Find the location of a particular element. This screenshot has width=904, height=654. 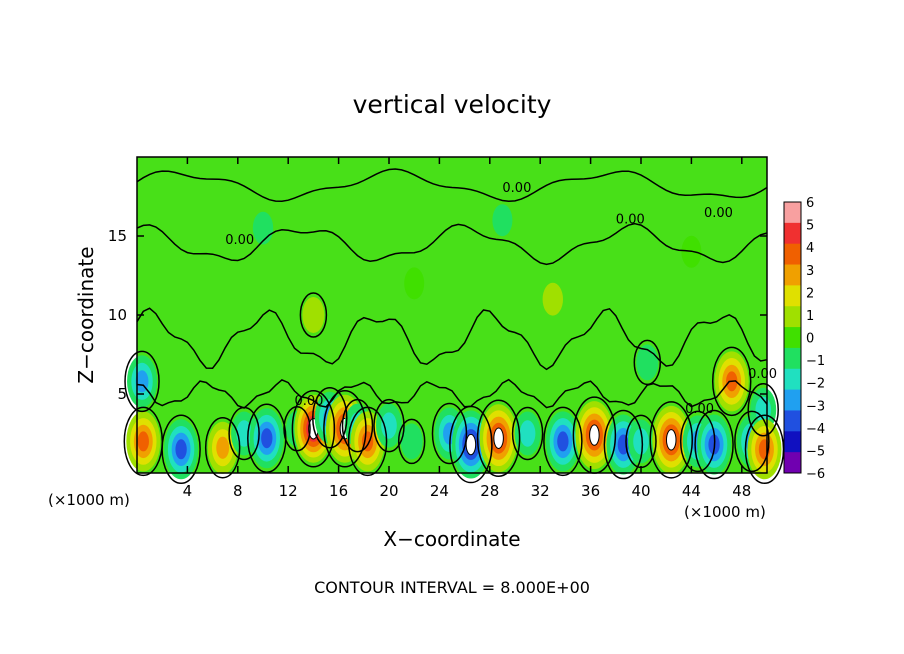

x-tick-label: 36 is located at coordinates (590, 491).